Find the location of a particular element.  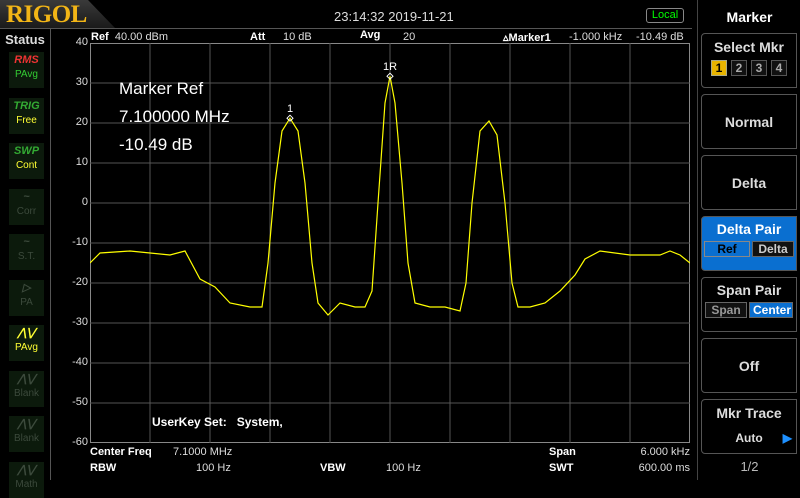

status-pa-icon: ▷ PA is located at coordinates (26, 297).